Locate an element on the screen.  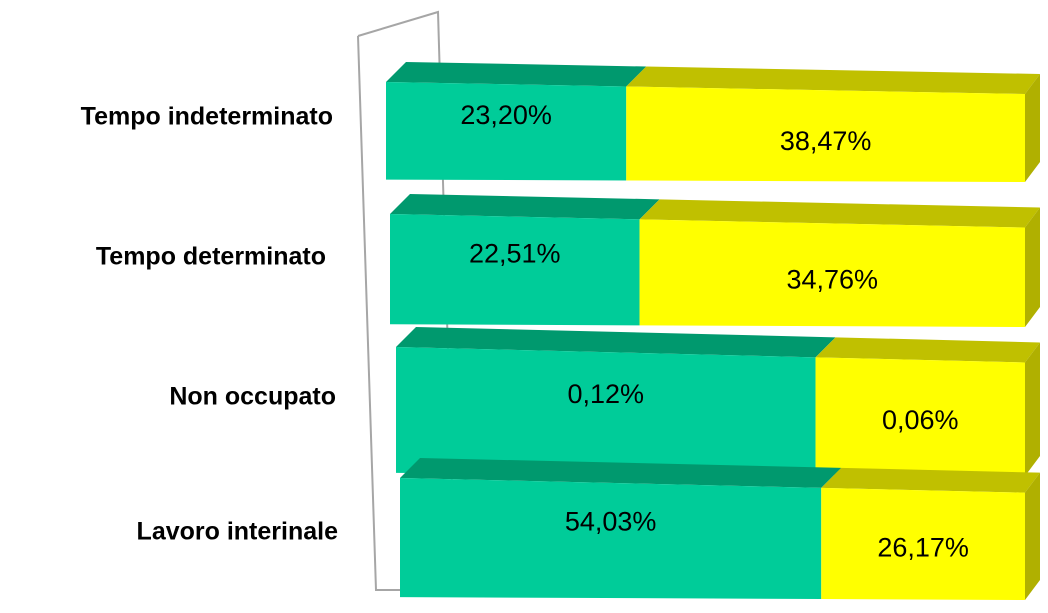
category-label: Lavoro interinale is located at coordinates (238, 532).